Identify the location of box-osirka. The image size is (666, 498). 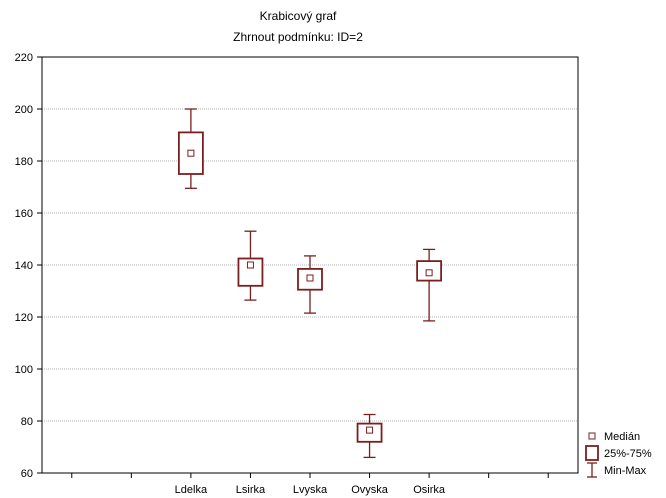
(429, 285).